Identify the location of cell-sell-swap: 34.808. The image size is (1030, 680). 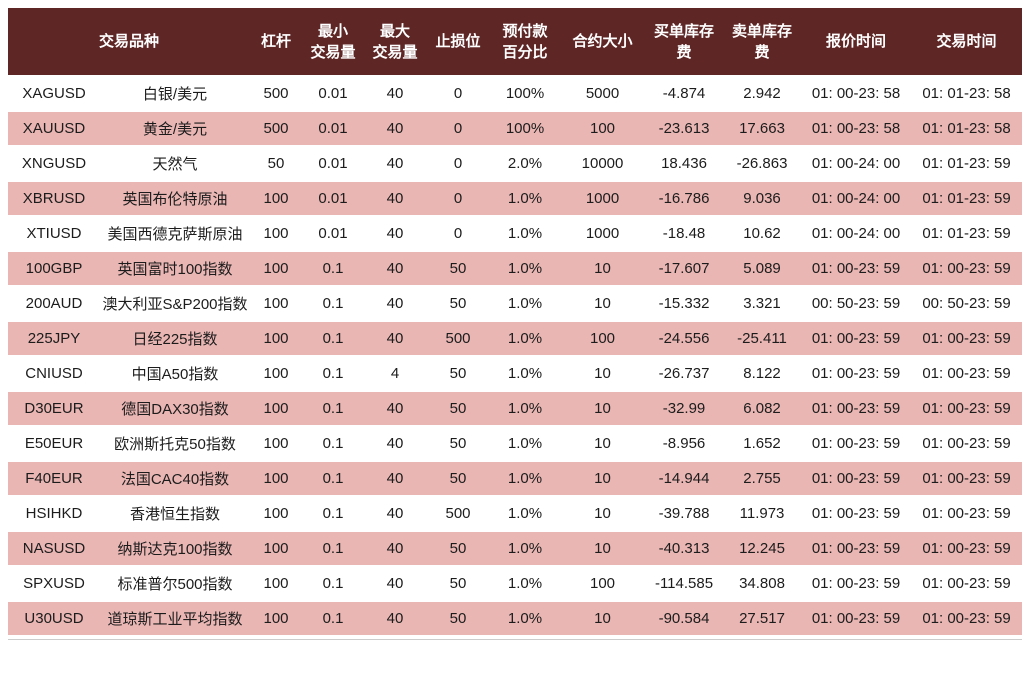
(762, 582).